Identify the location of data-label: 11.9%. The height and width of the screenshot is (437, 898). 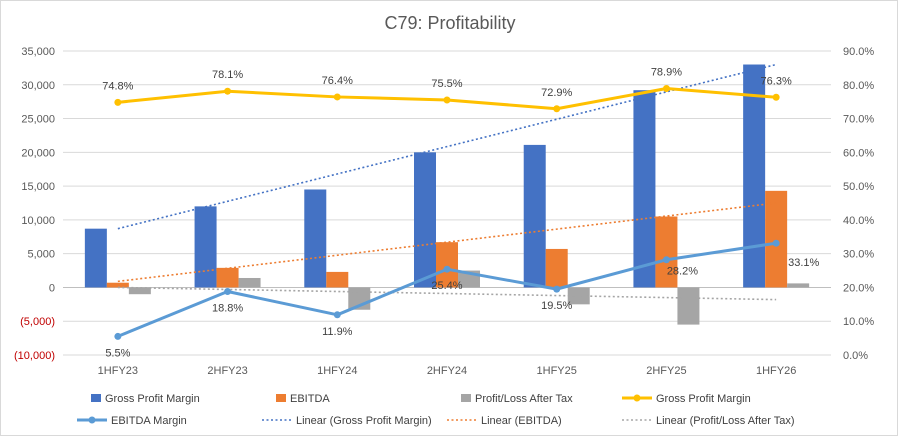
(337, 332).